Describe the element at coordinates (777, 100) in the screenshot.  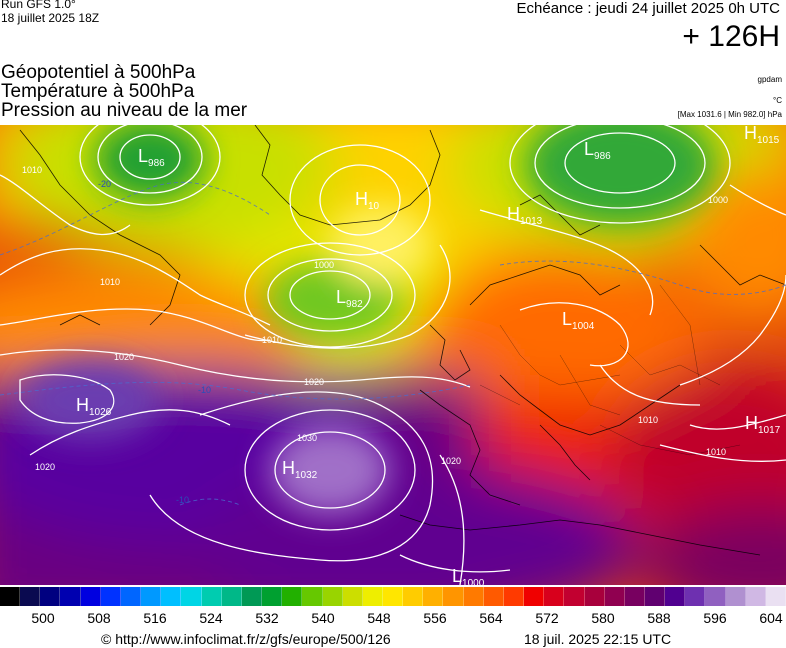
I see `unit-temperature: °C` at that location.